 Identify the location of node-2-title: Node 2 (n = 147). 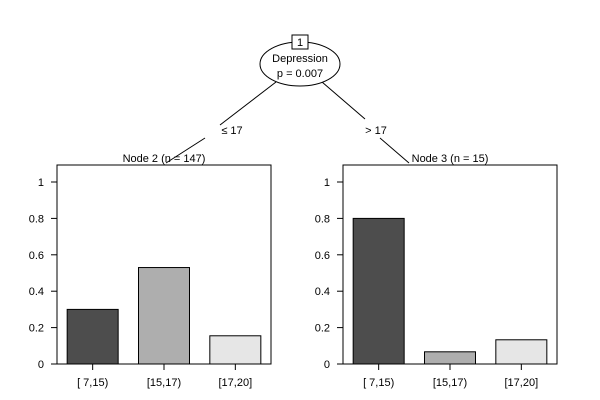
(164, 159).